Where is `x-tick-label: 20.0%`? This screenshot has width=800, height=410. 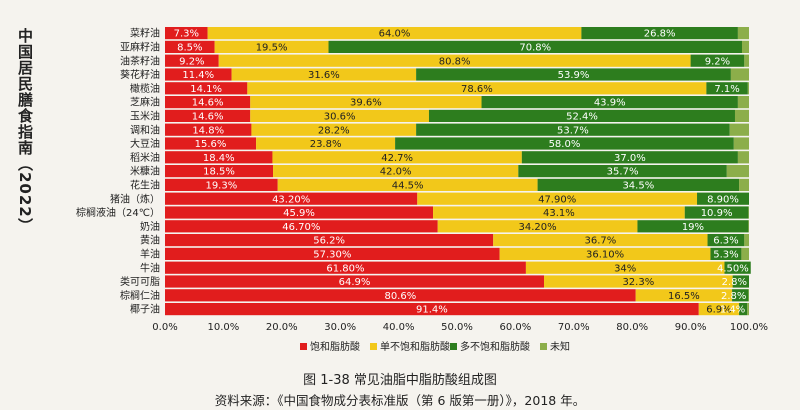
x-tick-label: 20.0% is located at coordinates (282, 327).